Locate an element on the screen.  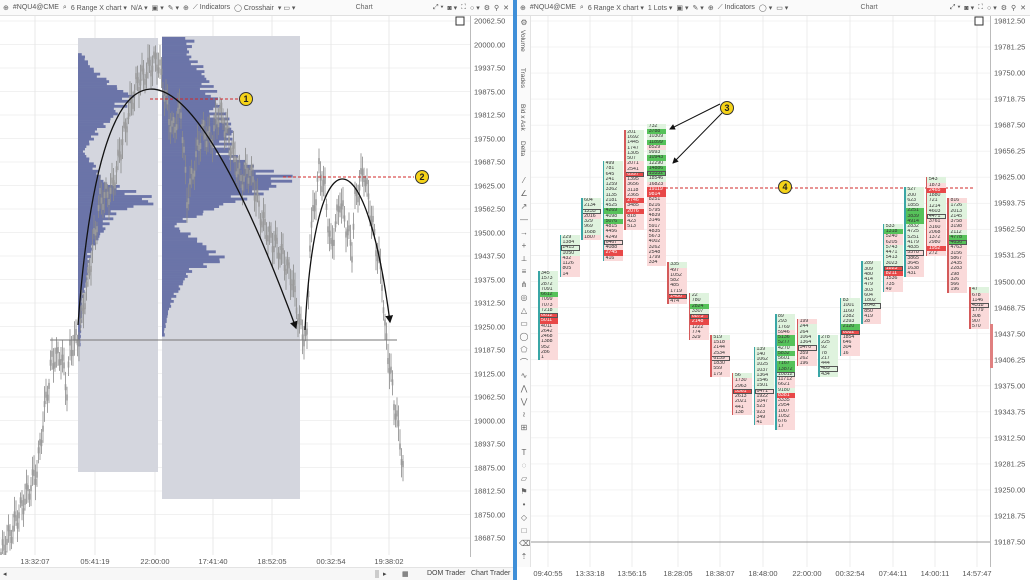
account-dropdown: N/A ▾ is located at coordinates (139, 8).